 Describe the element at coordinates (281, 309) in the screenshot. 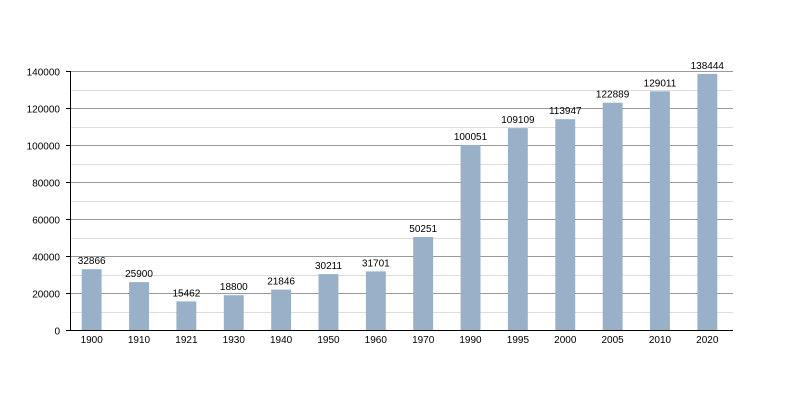

I see `bar-1940` at that location.